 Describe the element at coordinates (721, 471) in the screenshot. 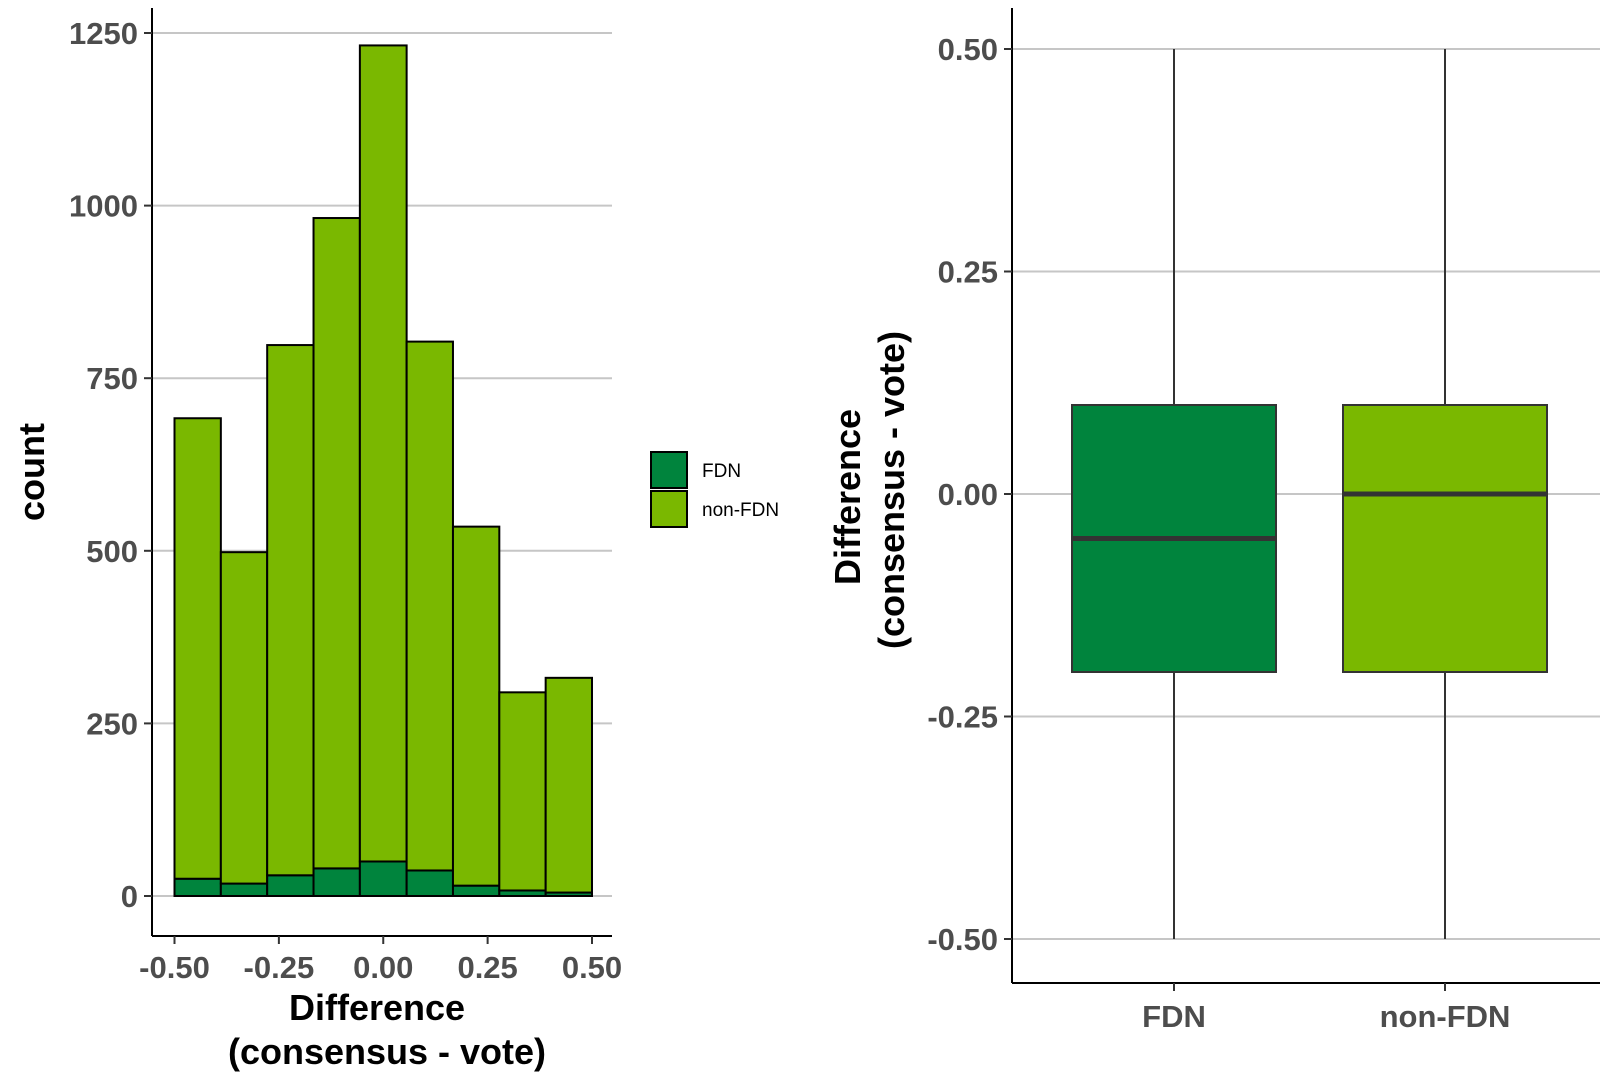

I see `legend-label-fdn: FDN` at that location.